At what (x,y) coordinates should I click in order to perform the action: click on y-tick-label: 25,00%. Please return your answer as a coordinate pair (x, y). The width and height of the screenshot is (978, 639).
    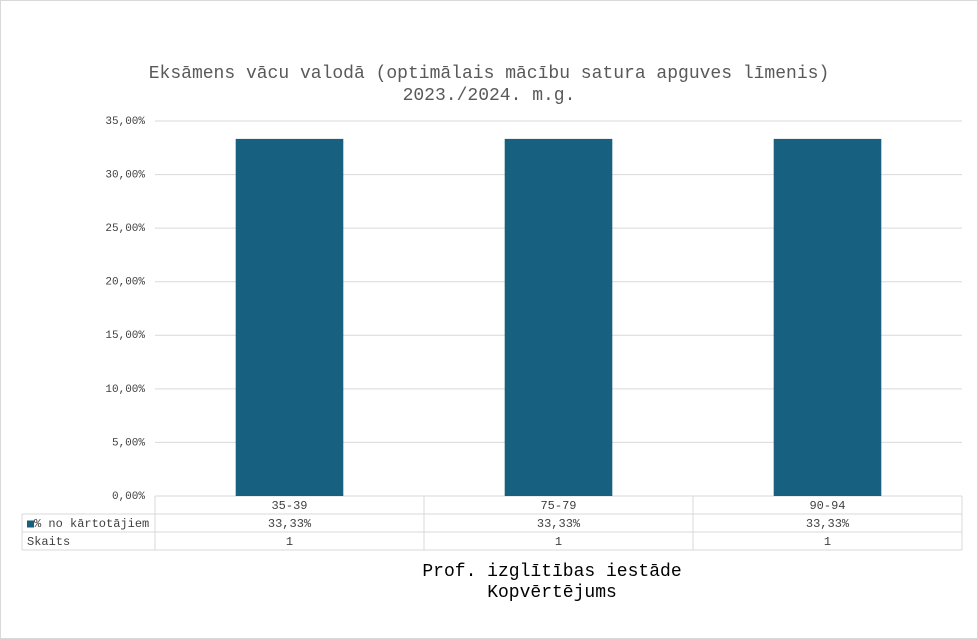
    Looking at the image, I should click on (125, 229).